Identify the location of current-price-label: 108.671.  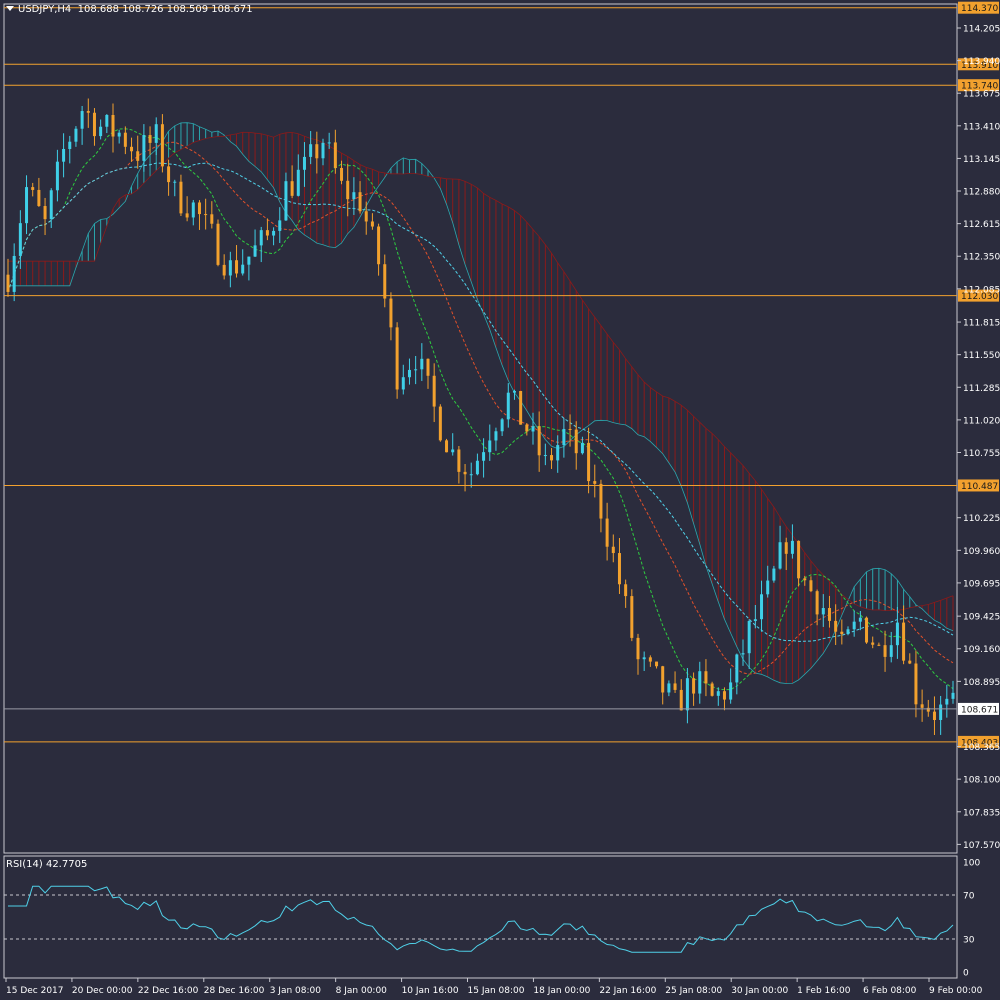
(979, 710).